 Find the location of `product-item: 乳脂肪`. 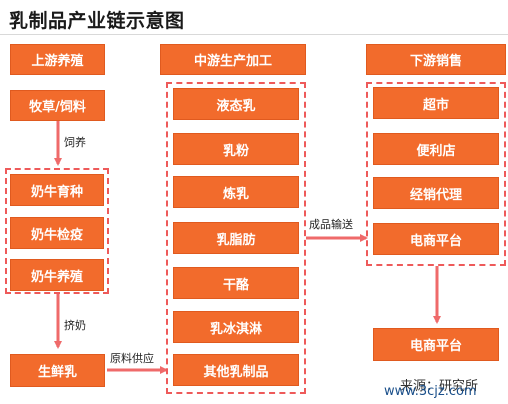

product-item: 乳脂肪 is located at coordinates (236, 238).